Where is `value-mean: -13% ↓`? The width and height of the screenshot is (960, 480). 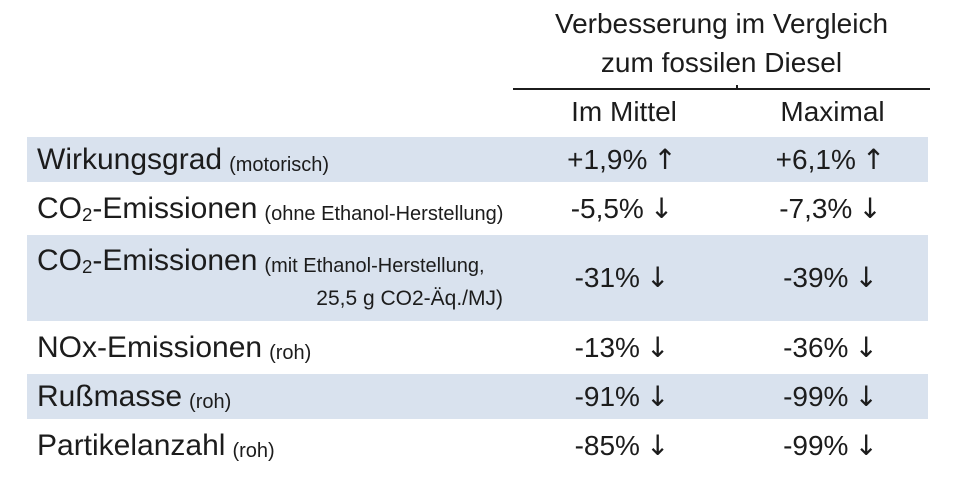 value-mean: -13% ↓ is located at coordinates (622, 347).